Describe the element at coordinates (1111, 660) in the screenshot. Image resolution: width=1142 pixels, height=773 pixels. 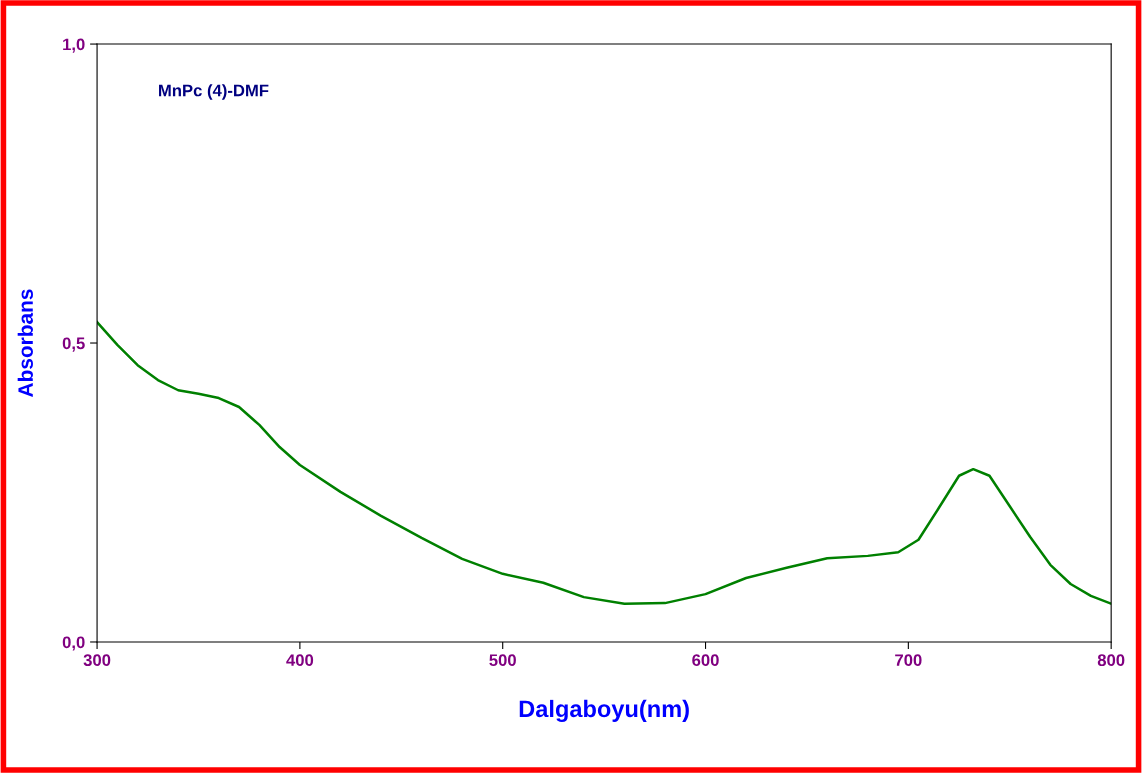
I see `x-tick-label: 800` at that location.